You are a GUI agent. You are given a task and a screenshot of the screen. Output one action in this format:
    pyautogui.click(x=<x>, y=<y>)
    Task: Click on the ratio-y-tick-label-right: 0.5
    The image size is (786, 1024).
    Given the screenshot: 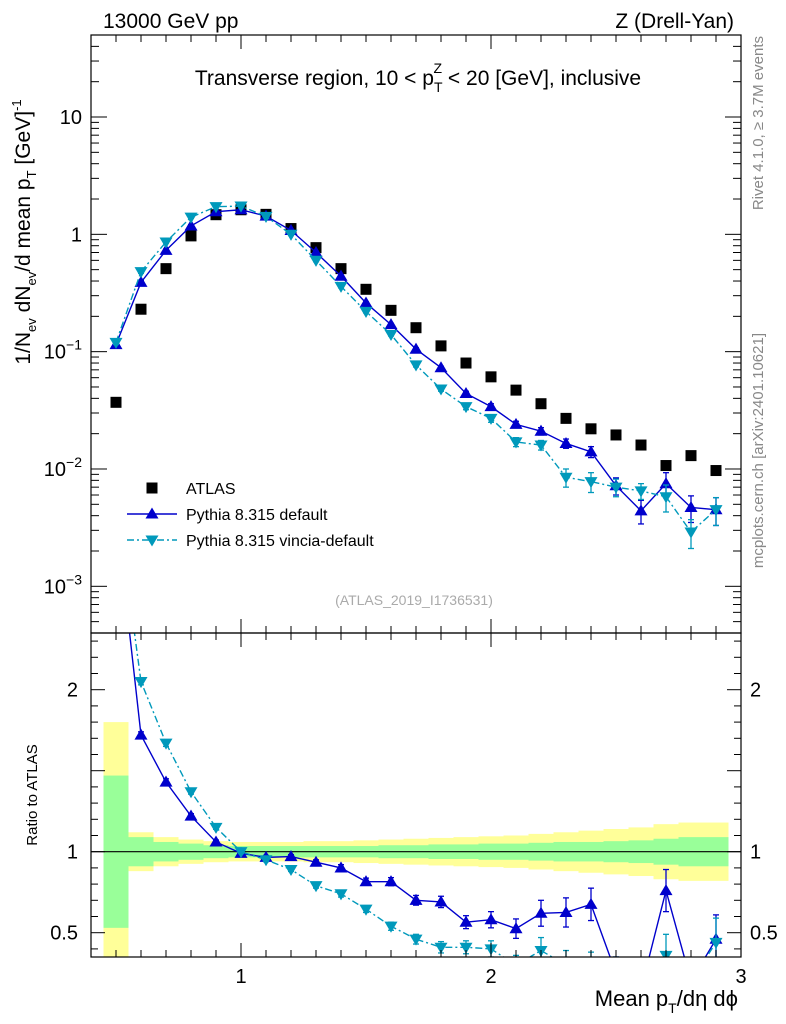 What is the action you would take?
    pyautogui.click(x=764, y=934)
    